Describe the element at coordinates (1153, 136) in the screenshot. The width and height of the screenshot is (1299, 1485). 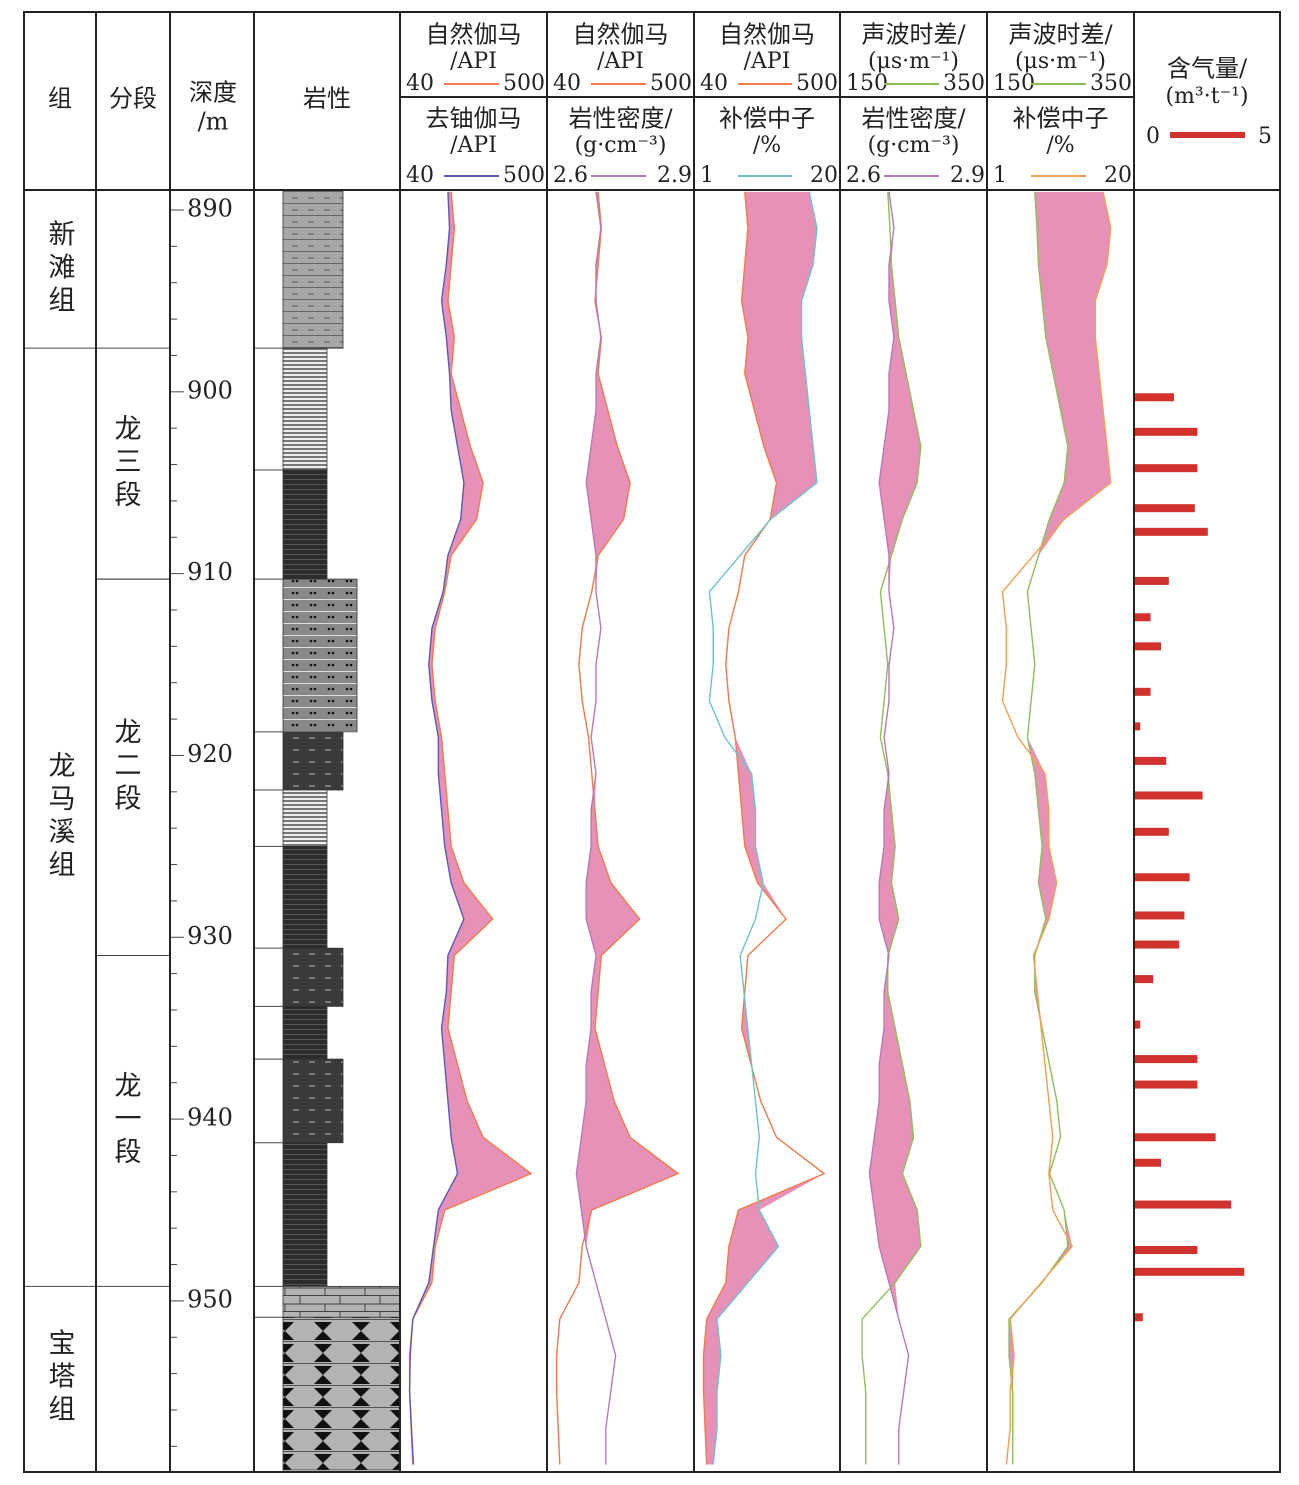
I see `gas-scale-min: 0` at that location.